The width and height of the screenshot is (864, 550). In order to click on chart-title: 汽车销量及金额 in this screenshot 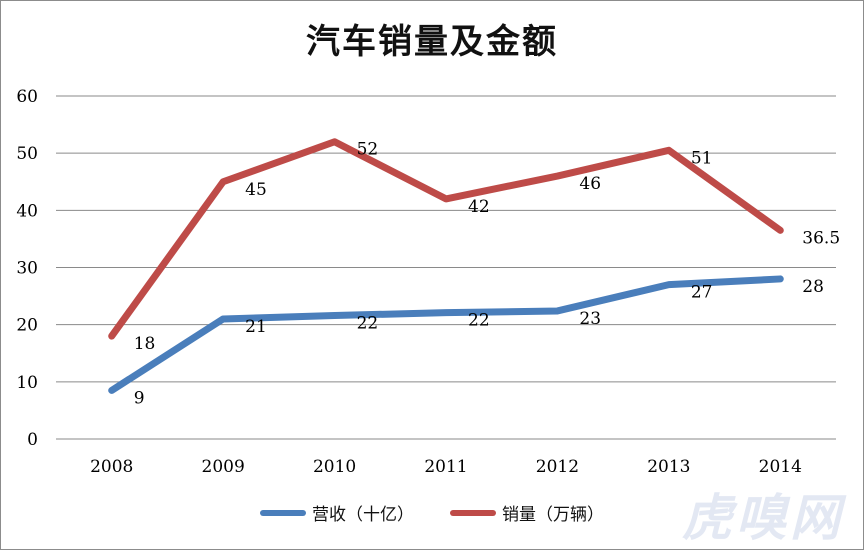, I will do `click(432, 42)`.